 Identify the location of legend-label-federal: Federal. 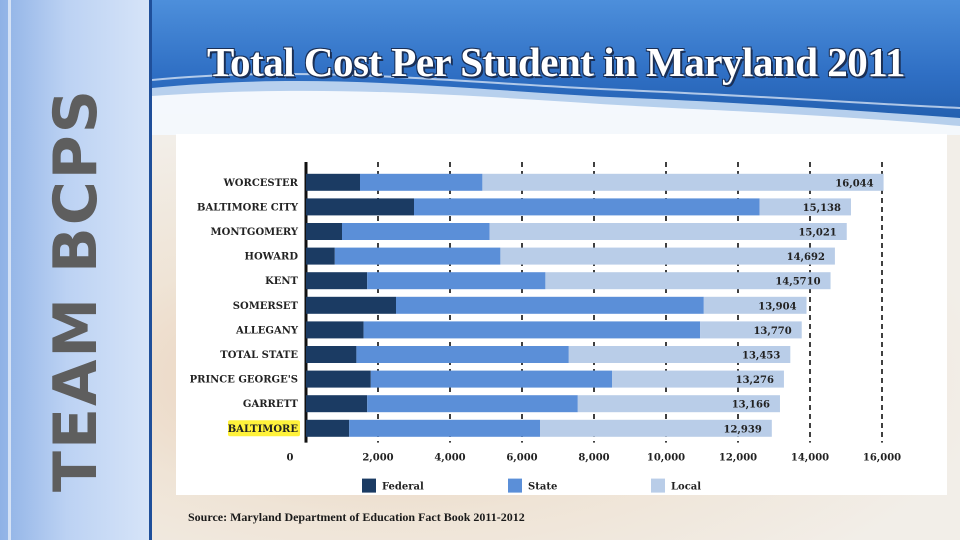
(403, 487).